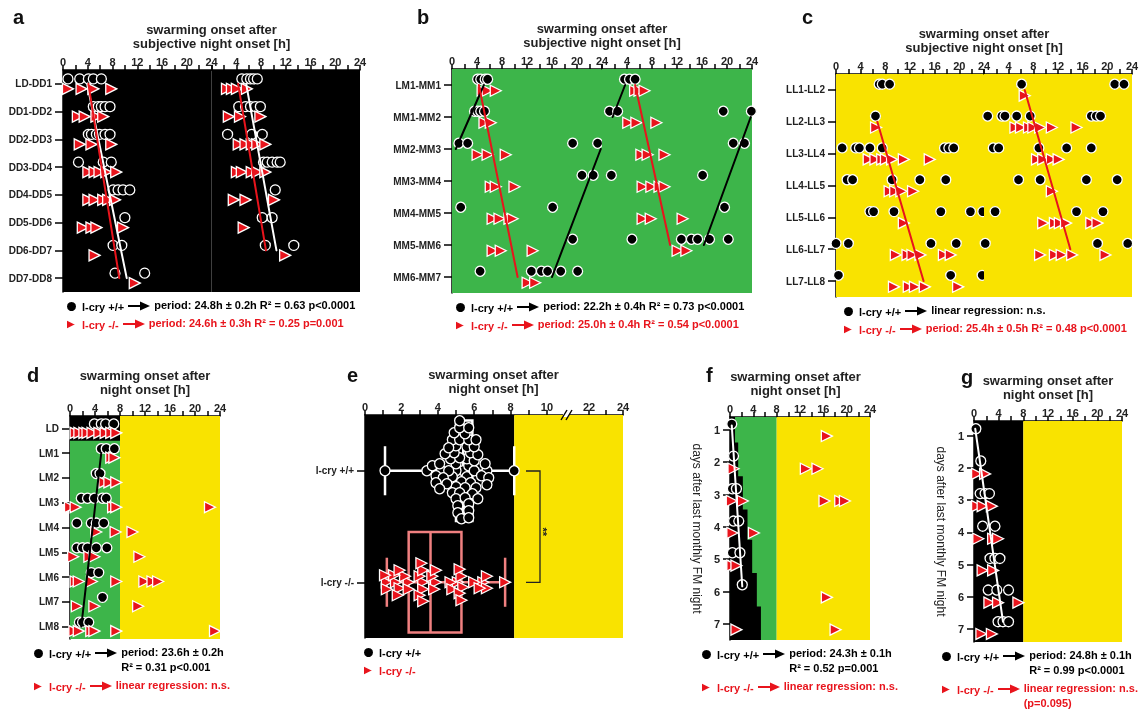 This screenshot has width=1144, height=709. I want to click on y-tick-label: LM4, so click(49, 527).